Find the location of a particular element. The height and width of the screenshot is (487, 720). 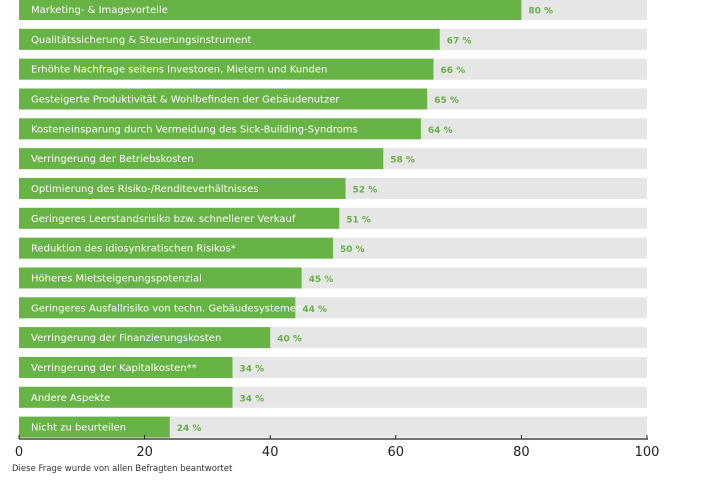

bar-row: Verringerung der Finanzierungskosten 40 % is located at coordinates (333, 338).